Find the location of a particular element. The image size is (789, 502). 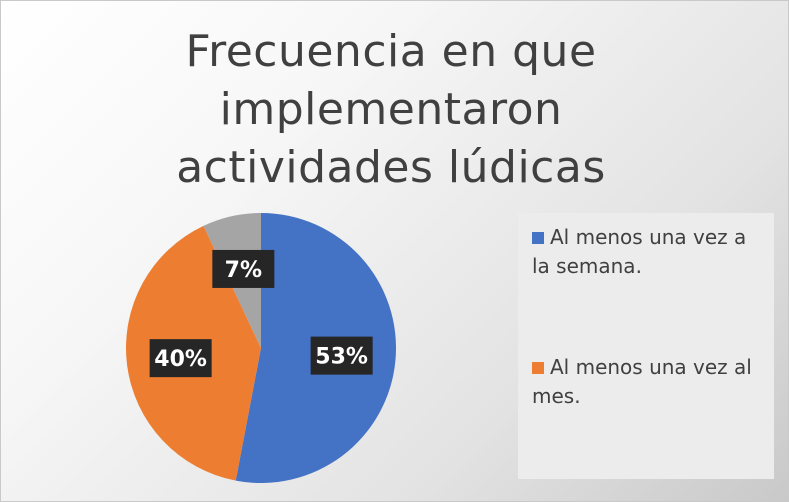

data-label-monthly: 40% is located at coordinates (180, 358).